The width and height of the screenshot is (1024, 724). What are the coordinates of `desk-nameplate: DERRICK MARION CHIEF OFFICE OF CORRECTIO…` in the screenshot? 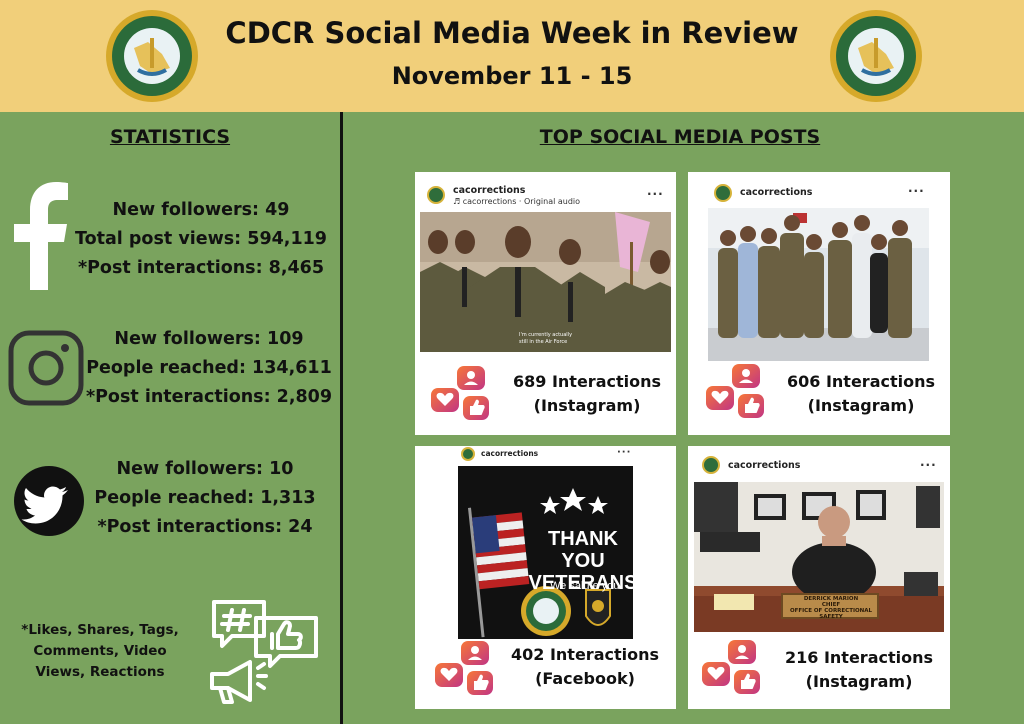 It's located at (831, 608).